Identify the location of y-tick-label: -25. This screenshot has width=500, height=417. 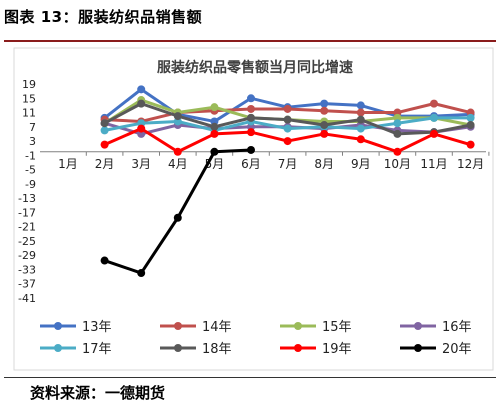
(27, 241).